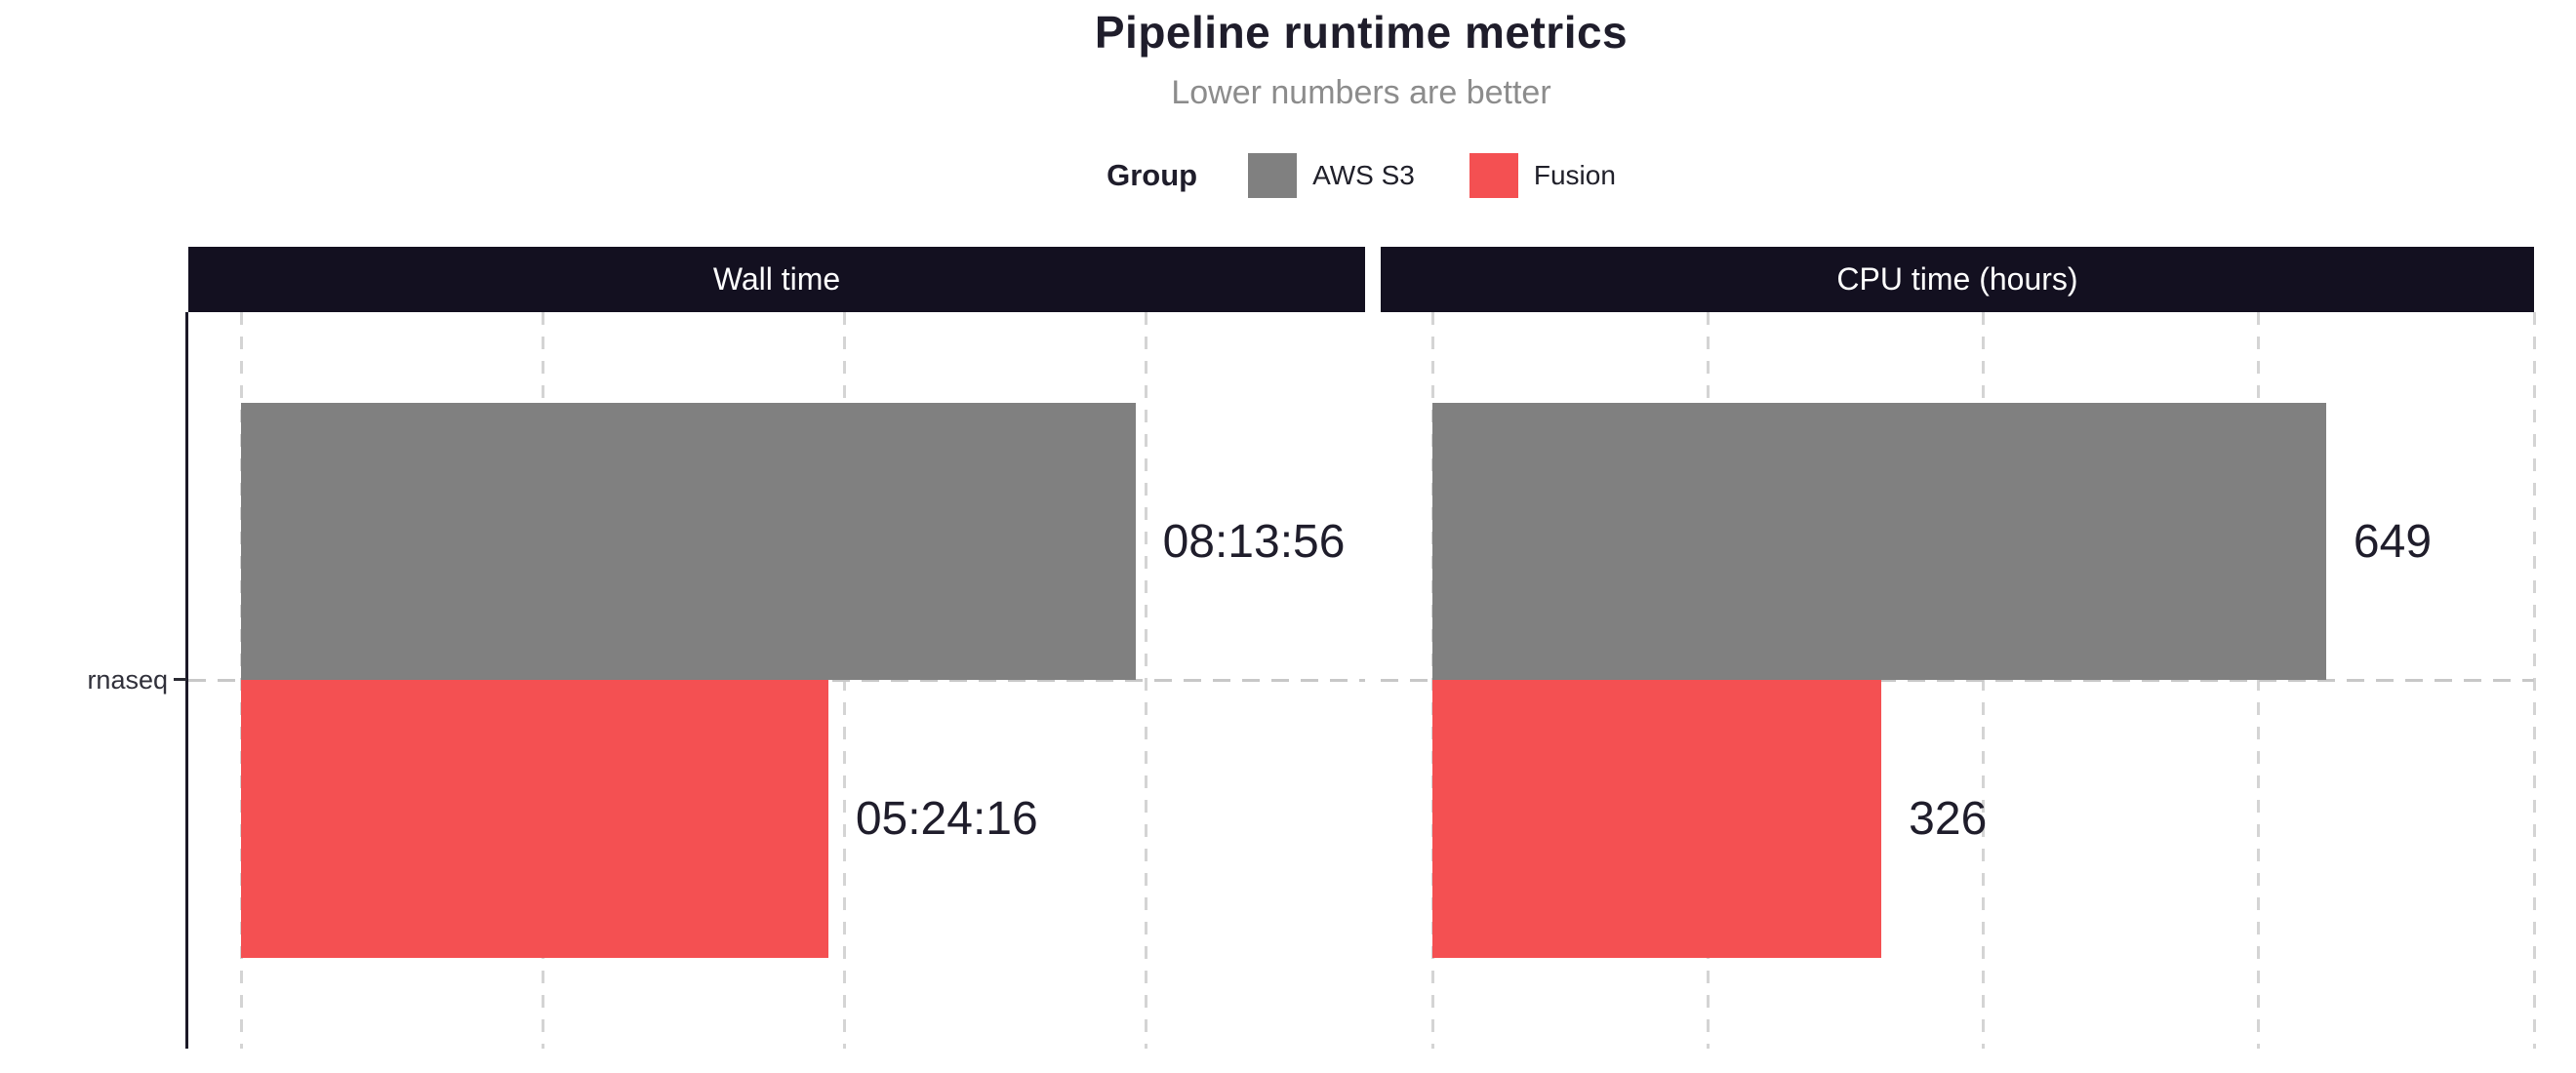 The width and height of the screenshot is (2576, 1073). I want to click on facet-strip-cpu-time: CPU time (hours), so click(1957, 280).